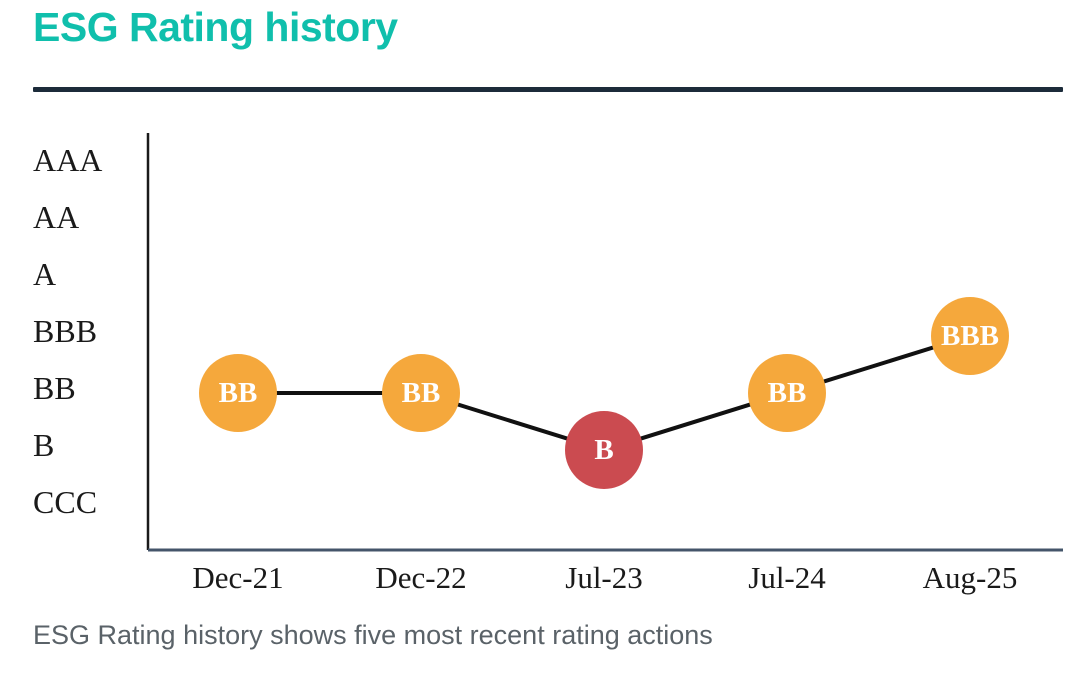 This screenshot has width=1080, height=676. What do you see at coordinates (970, 577) in the screenshot?
I see `x-axis-label: Aug-25` at bounding box center [970, 577].